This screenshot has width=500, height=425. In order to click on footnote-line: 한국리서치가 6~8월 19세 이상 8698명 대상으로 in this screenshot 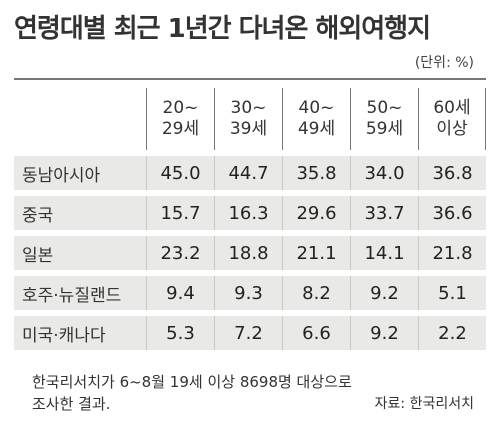, I will do `click(192, 382)`.